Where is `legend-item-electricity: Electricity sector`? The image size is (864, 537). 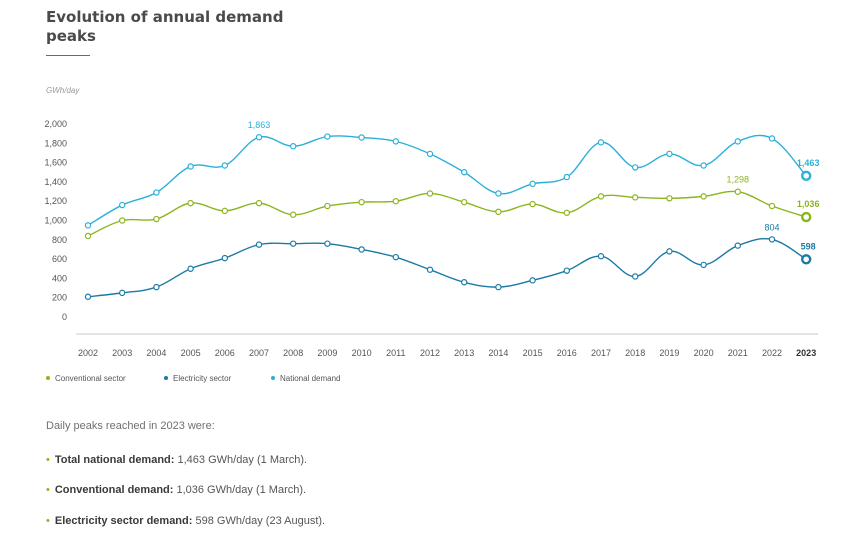 legend-item-electricity: Electricity sector is located at coordinates (197, 378).